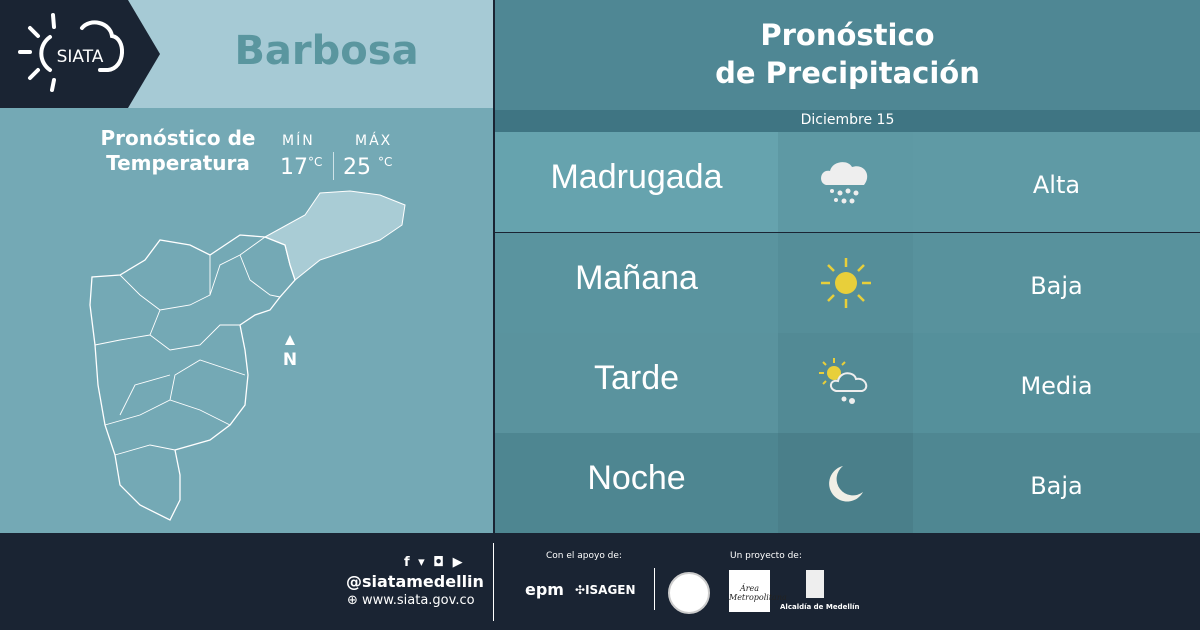 This screenshot has height=630, width=1200. I want to click on temperature-title-line2: Temperatura, so click(178, 163).